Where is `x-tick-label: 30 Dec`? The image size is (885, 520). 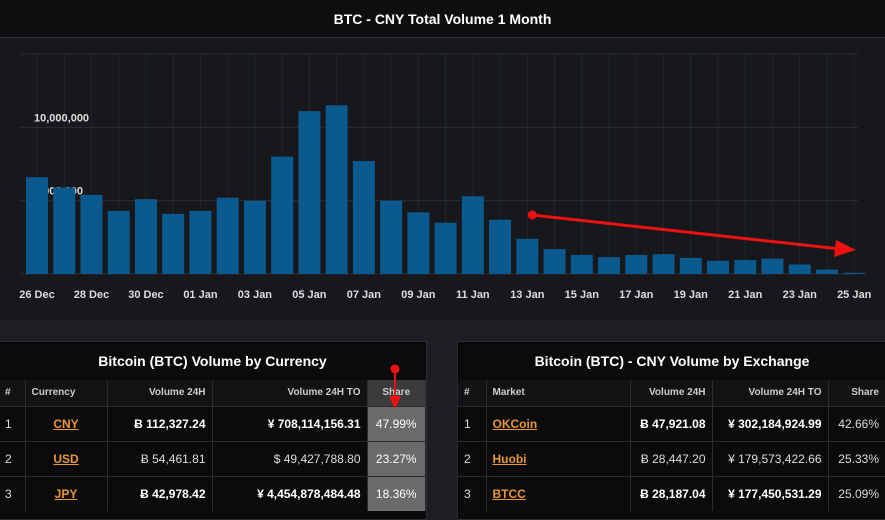 x-tick-label: 30 Dec is located at coordinates (145, 295).